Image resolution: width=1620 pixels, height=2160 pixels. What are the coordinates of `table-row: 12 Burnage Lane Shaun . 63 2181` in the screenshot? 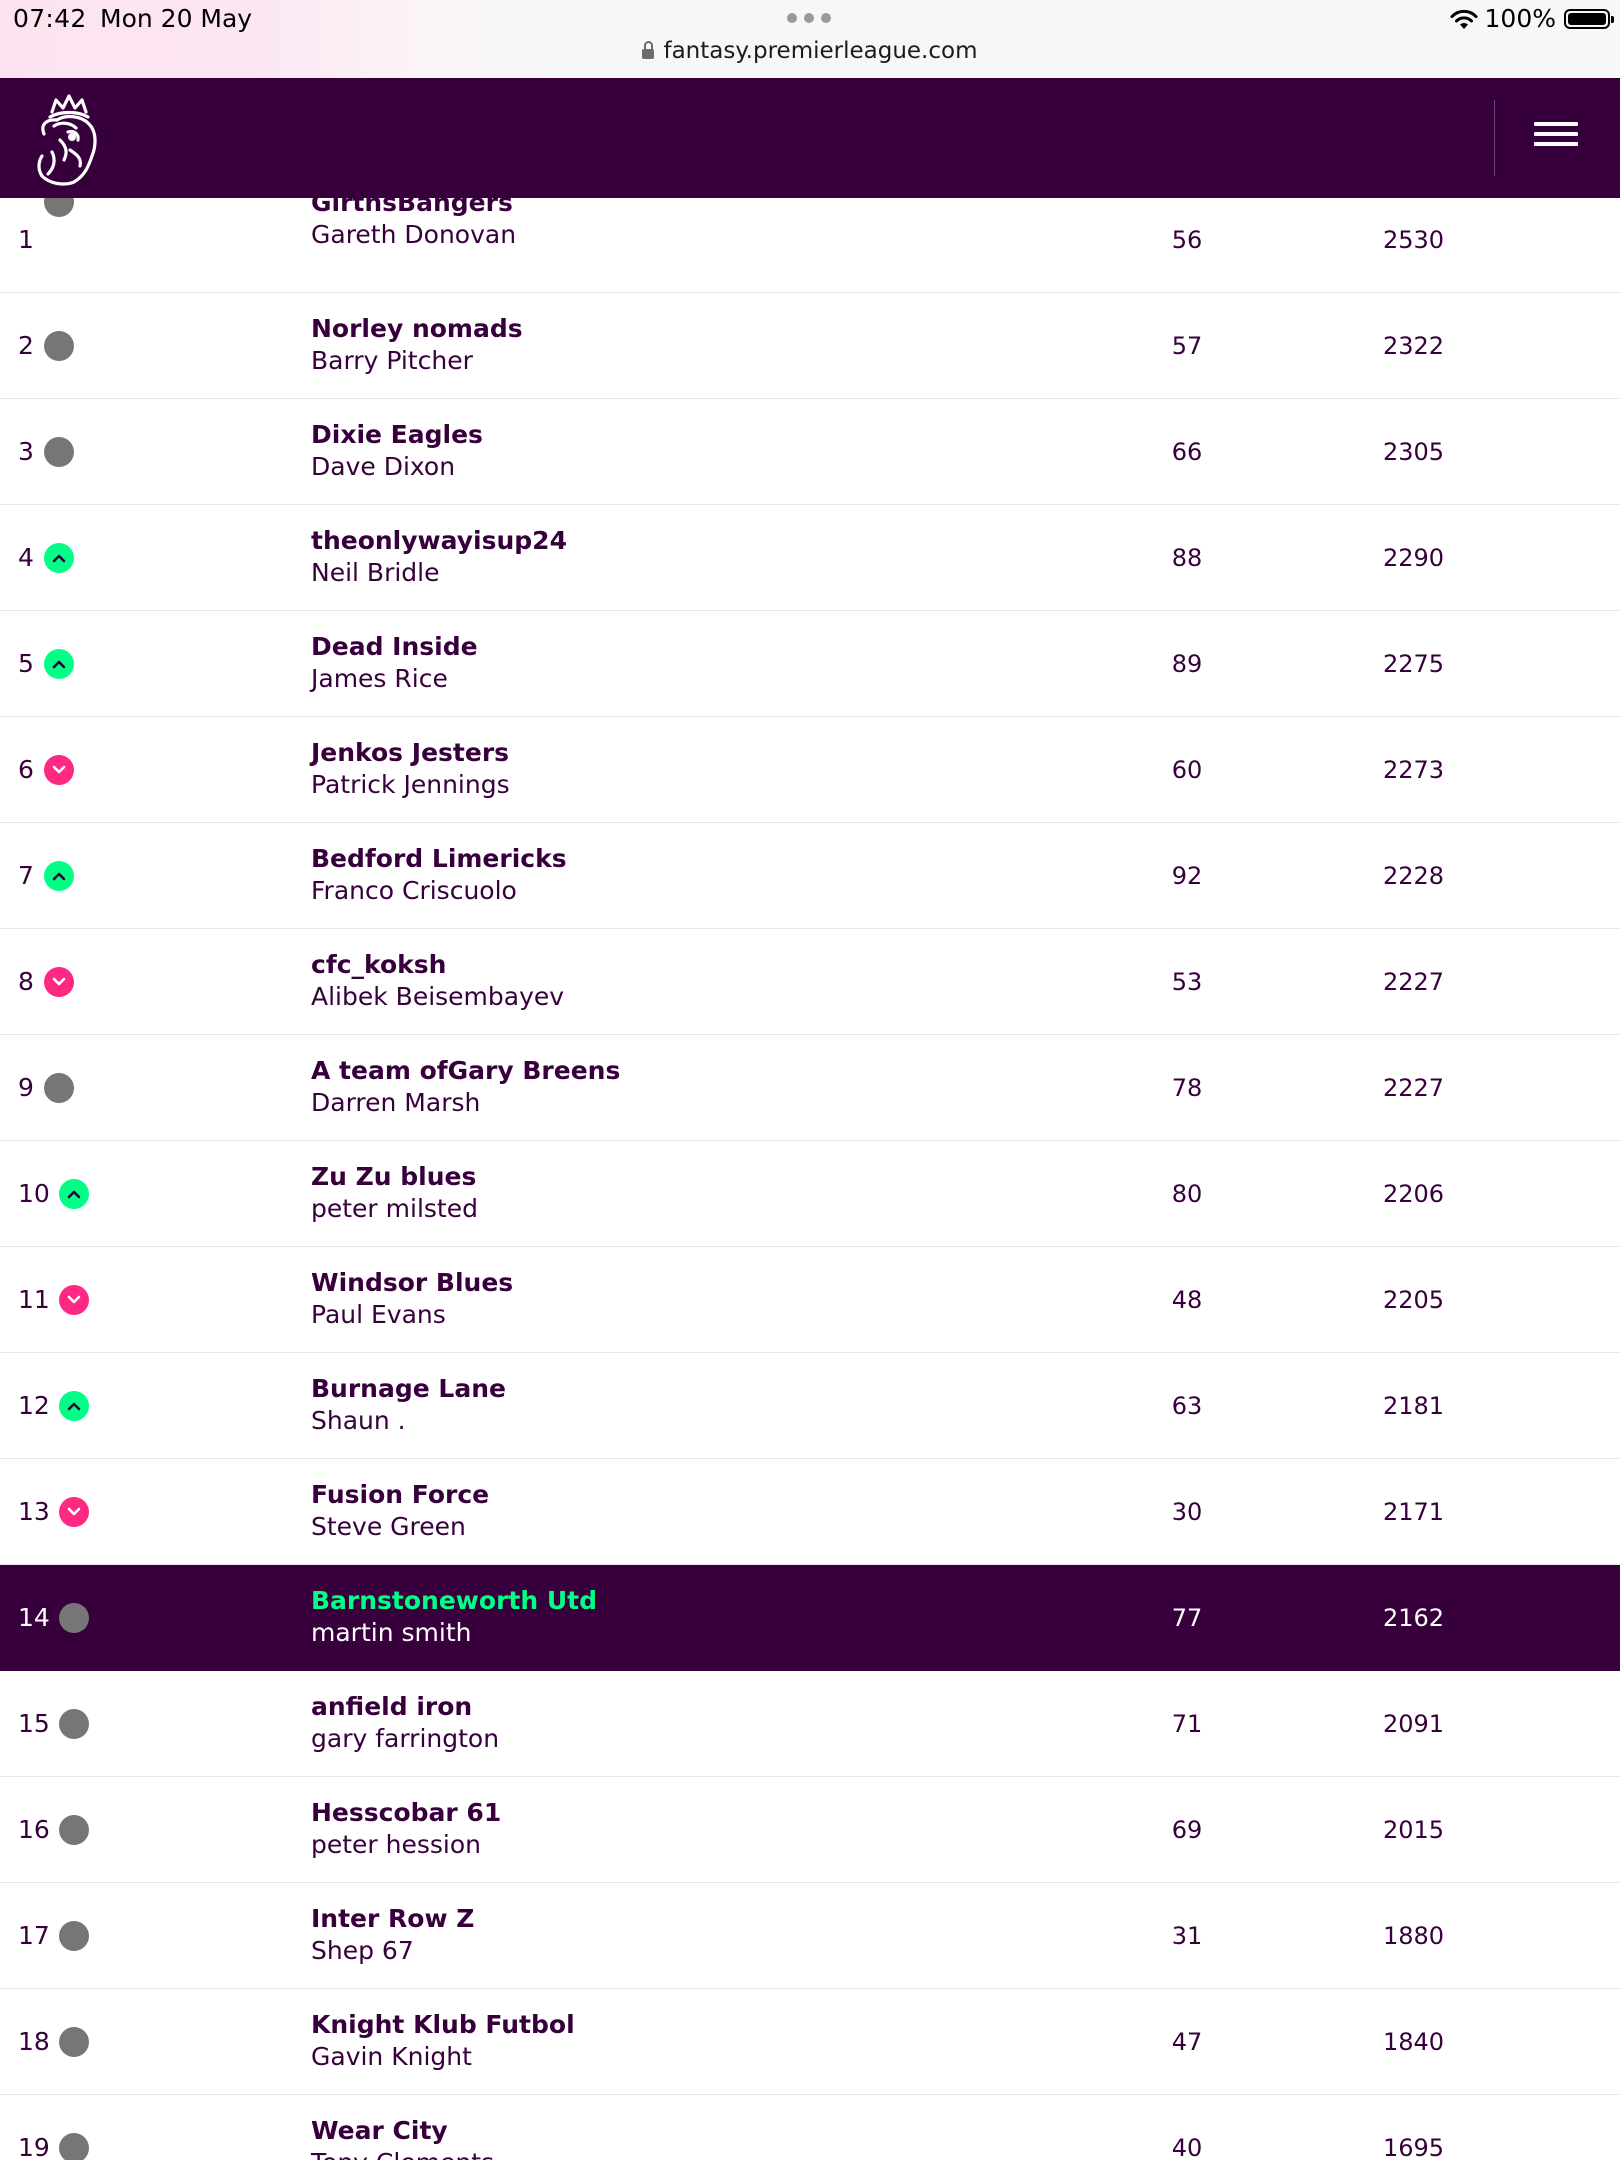 It's located at (810, 1406).